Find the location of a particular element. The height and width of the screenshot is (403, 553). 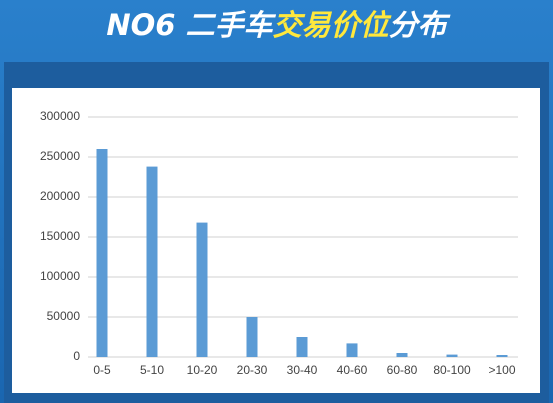

title-segment: 交易价位 is located at coordinates (330, 25).